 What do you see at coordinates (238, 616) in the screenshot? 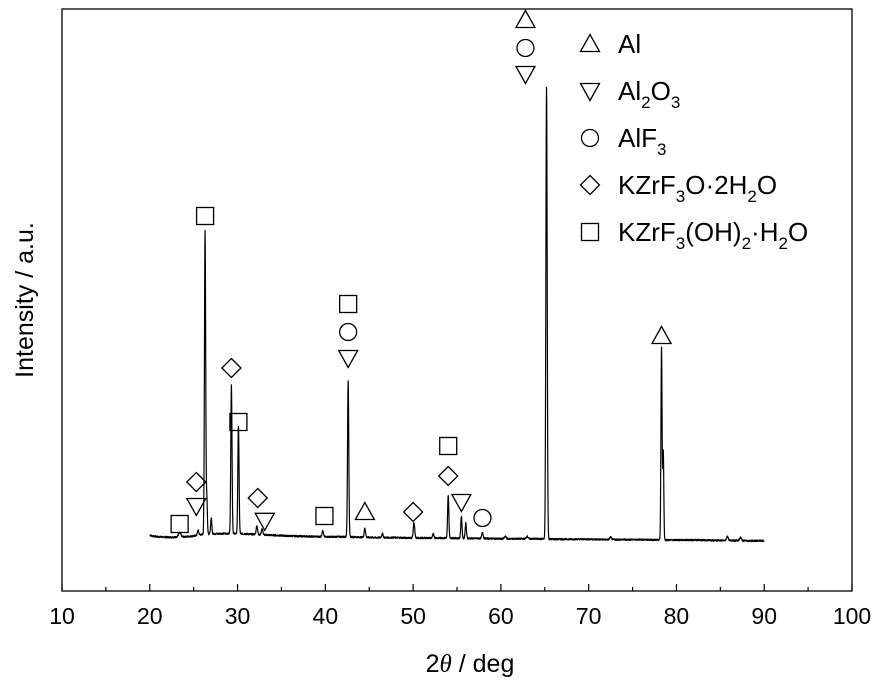
I see `x-tick-label: 30` at bounding box center [238, 616].